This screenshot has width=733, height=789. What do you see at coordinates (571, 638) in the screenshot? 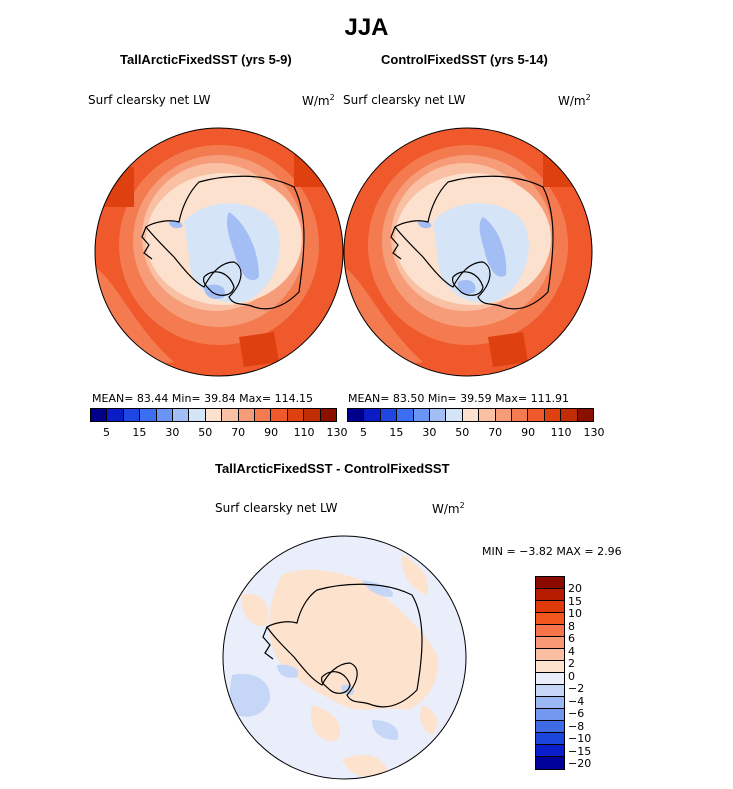
I see `colorbar-tick-label: 6` at bounding box center [571, 638].